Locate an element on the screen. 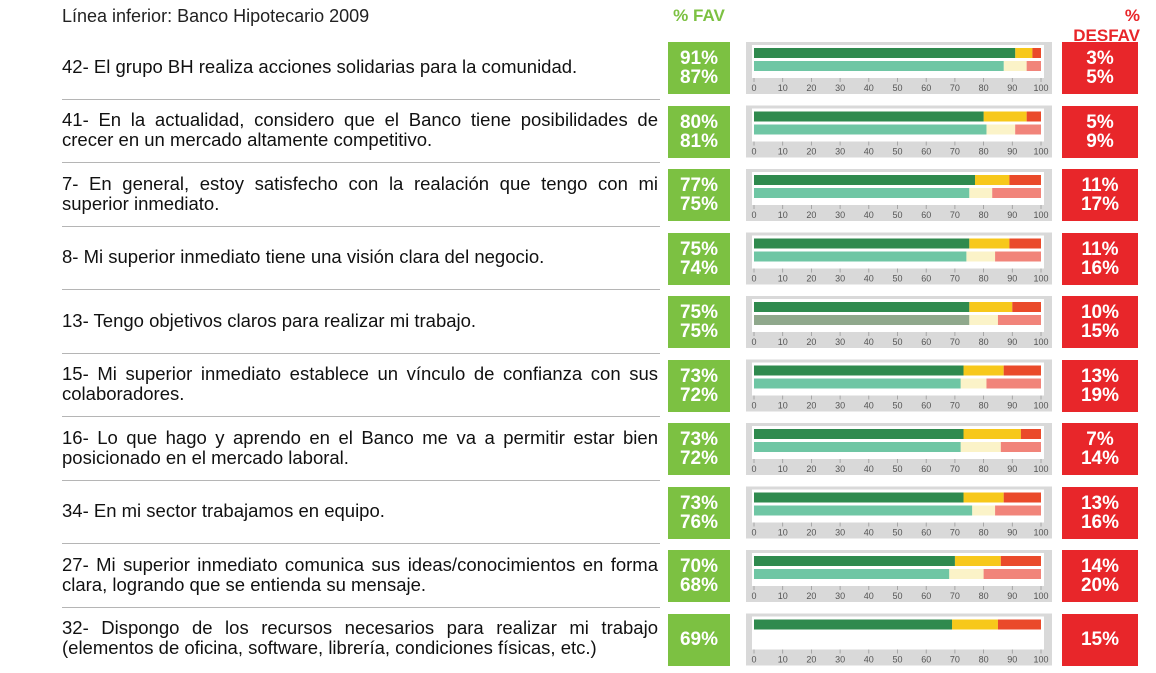  desfav-box: 14% 20% is located at coordinates (1100, 576).